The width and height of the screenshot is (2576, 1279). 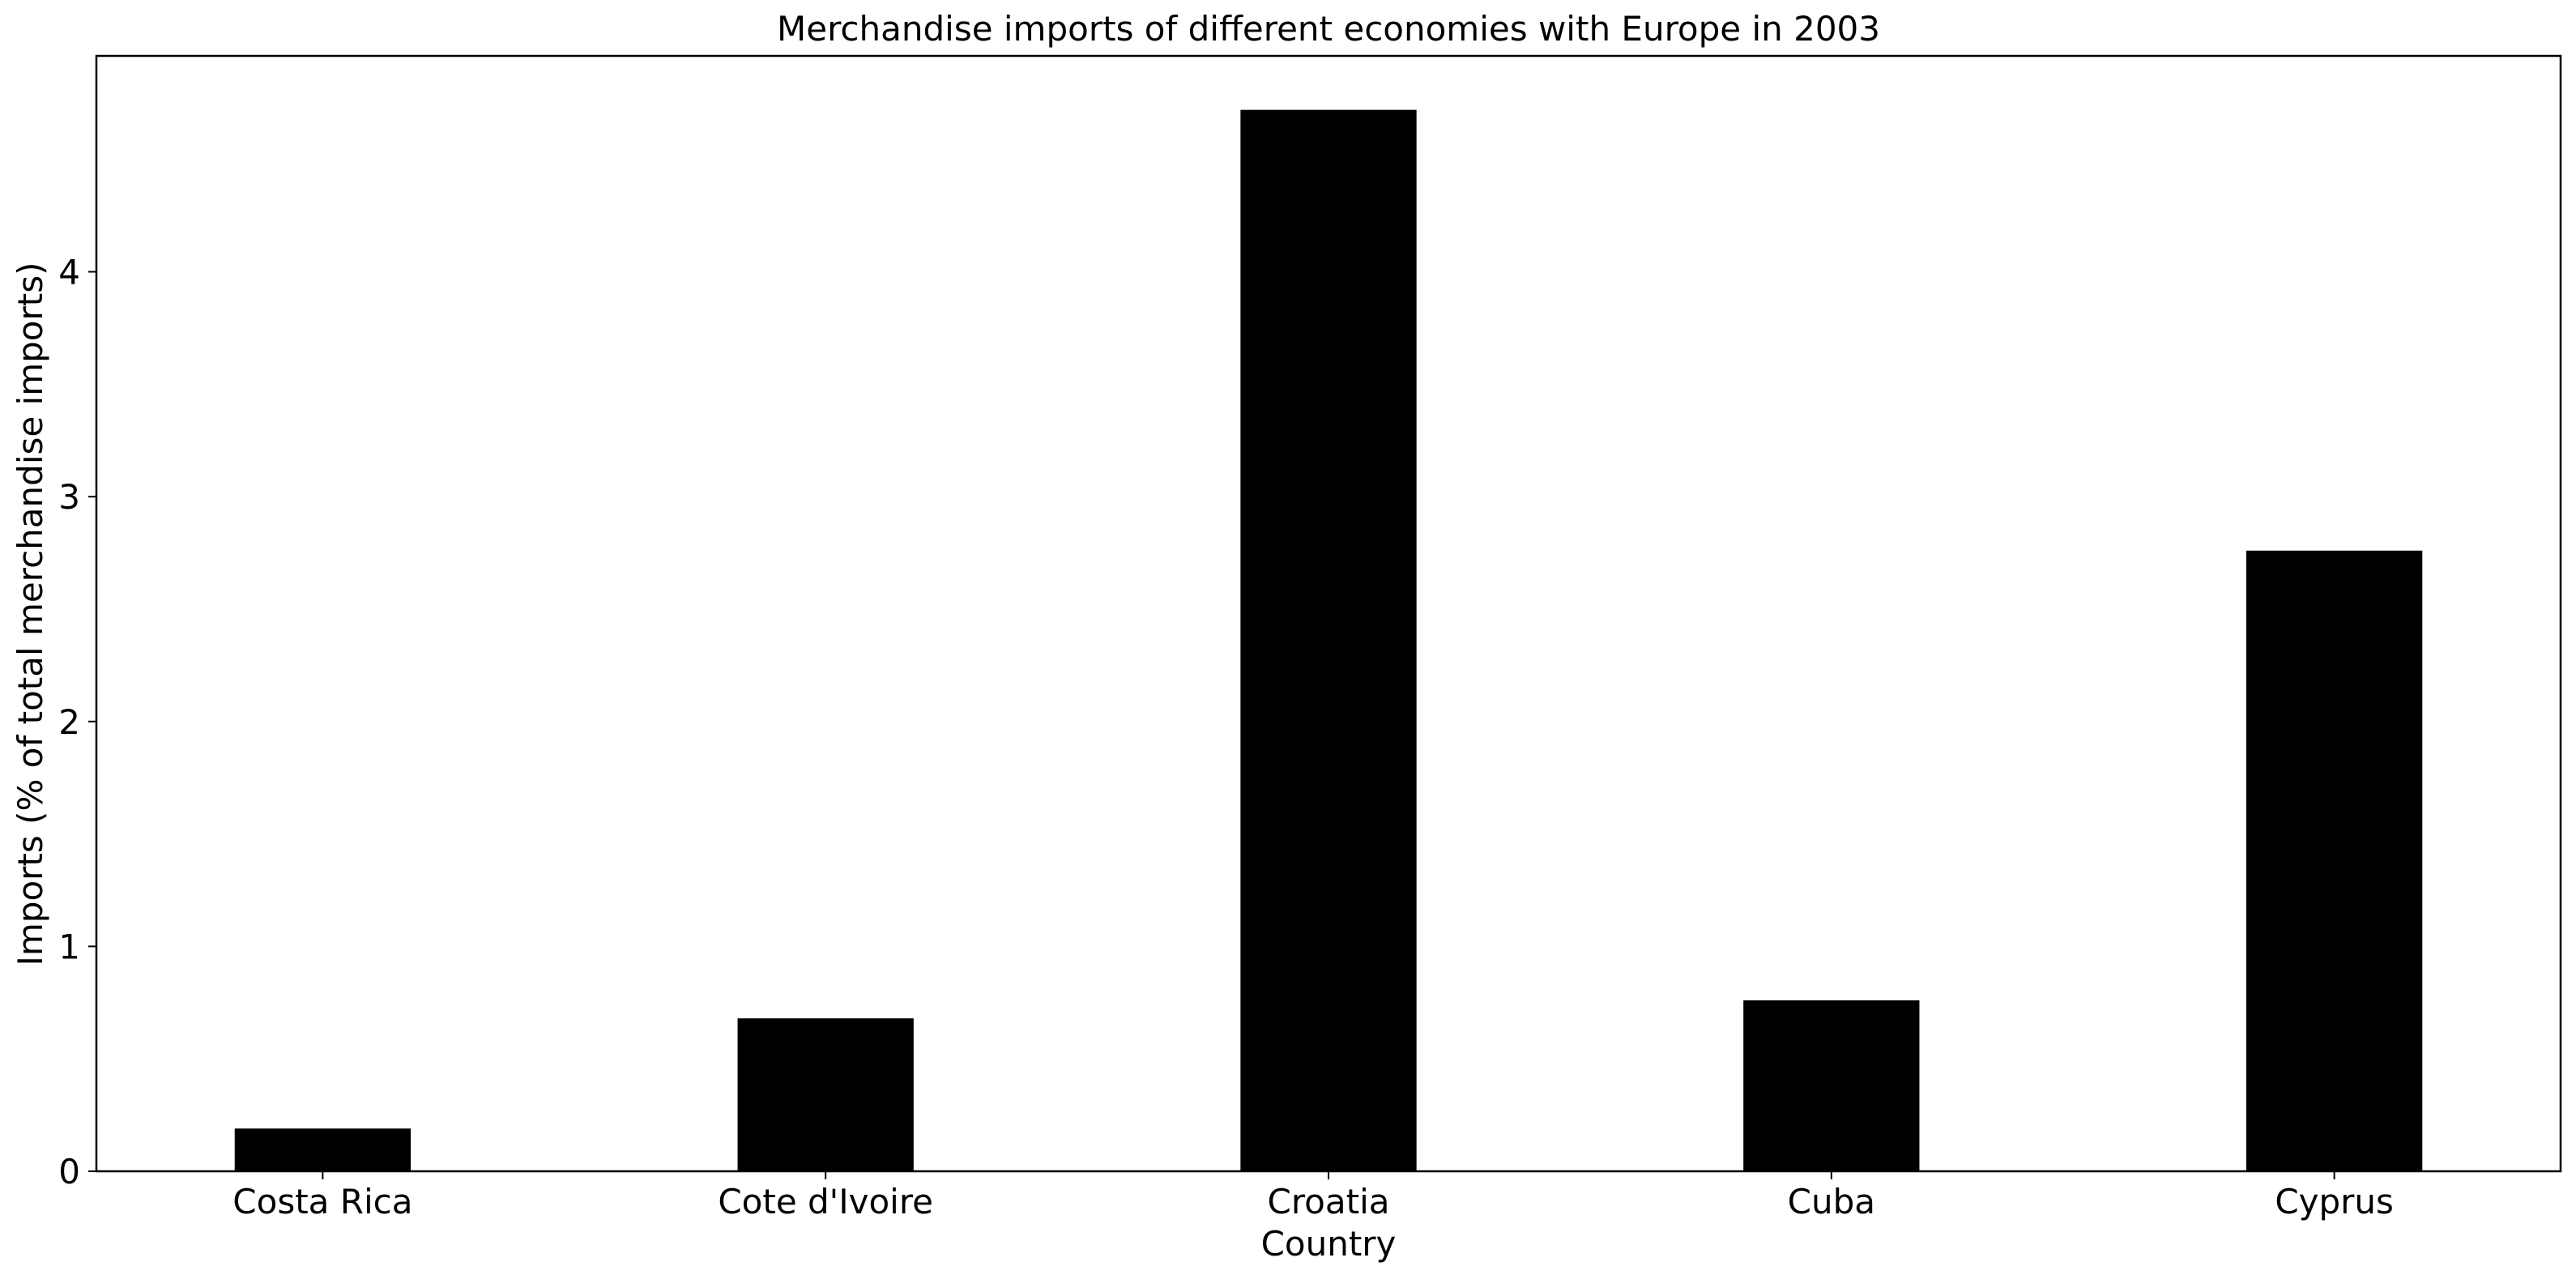 I want to click on y-tick-label: 1, so click(x=69, y=946).